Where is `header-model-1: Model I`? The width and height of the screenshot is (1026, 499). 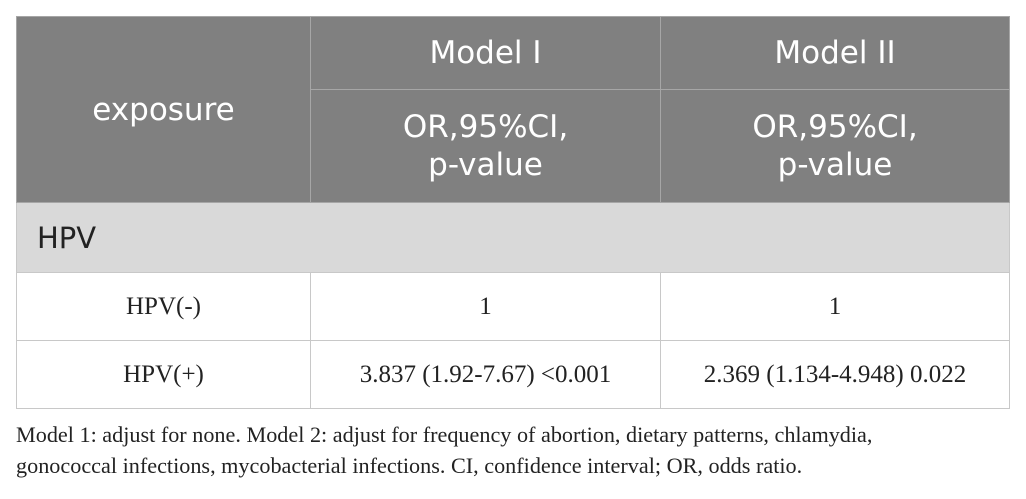
header-model-1: Model I is located at coordinates (485, 53).